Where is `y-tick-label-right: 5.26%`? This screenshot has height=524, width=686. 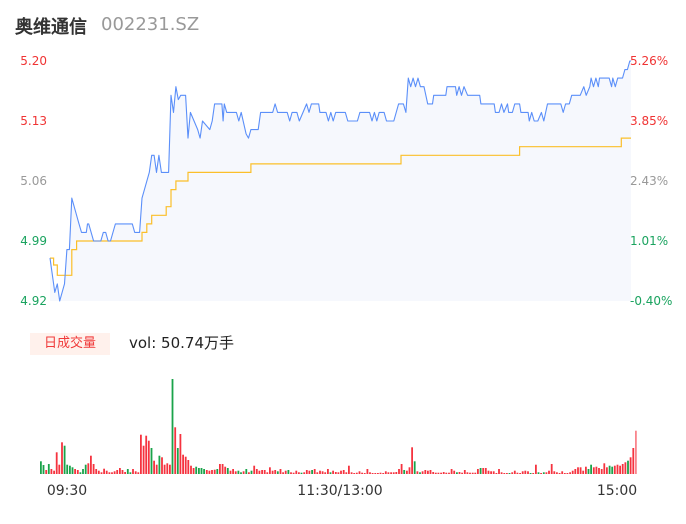 y-tick-label-right: 5.26% is located at coordinates (649, 61).